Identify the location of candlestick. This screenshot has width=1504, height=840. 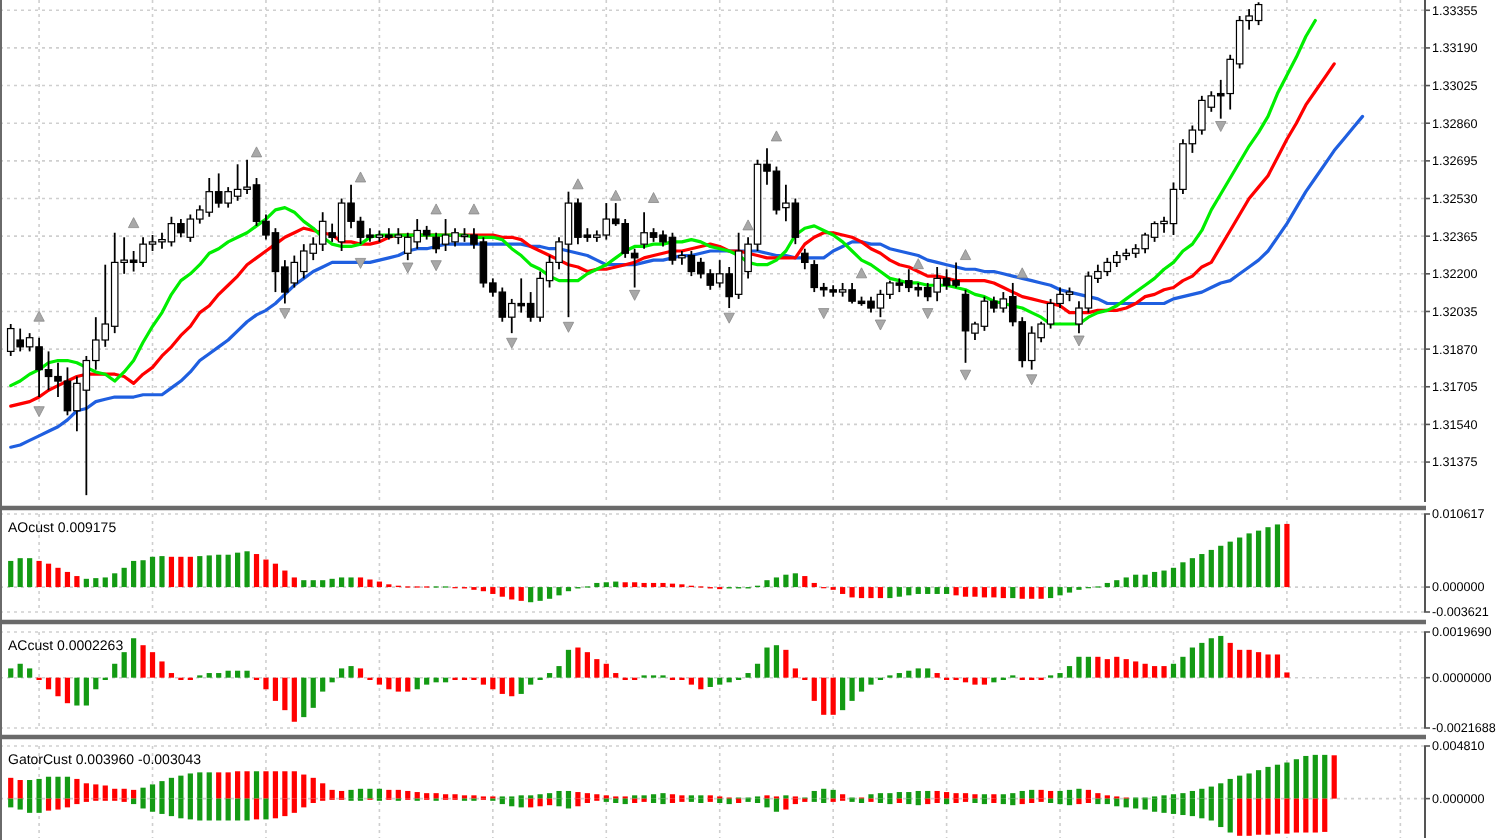
(805, 259).